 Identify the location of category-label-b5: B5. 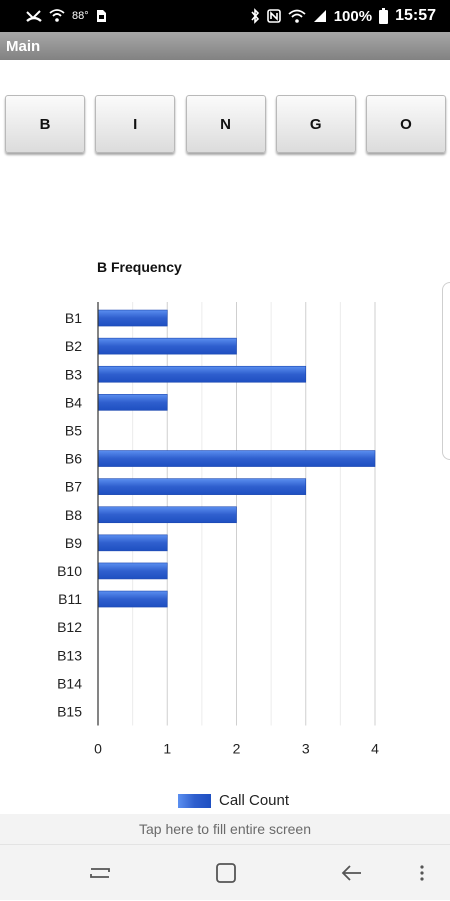
(73, 430).